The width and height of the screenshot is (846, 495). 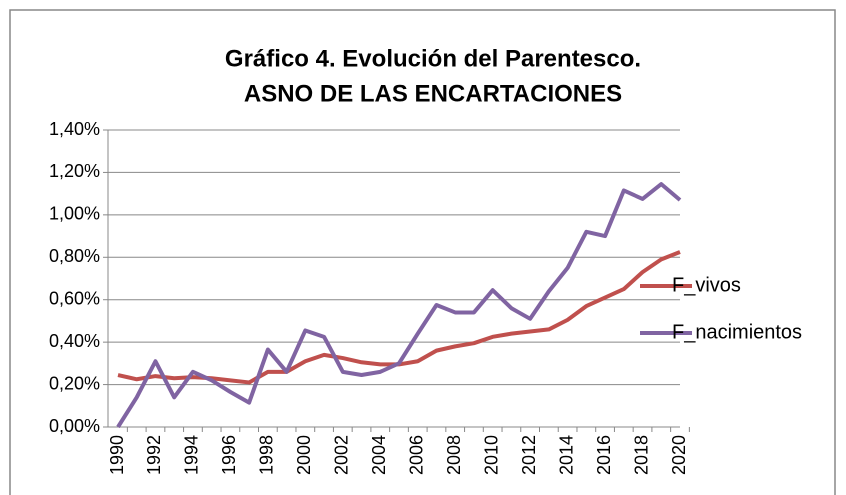 I want to click on chart-title: Gráfico 4. Evolución del Parentesco., so click(x=433, y=58).